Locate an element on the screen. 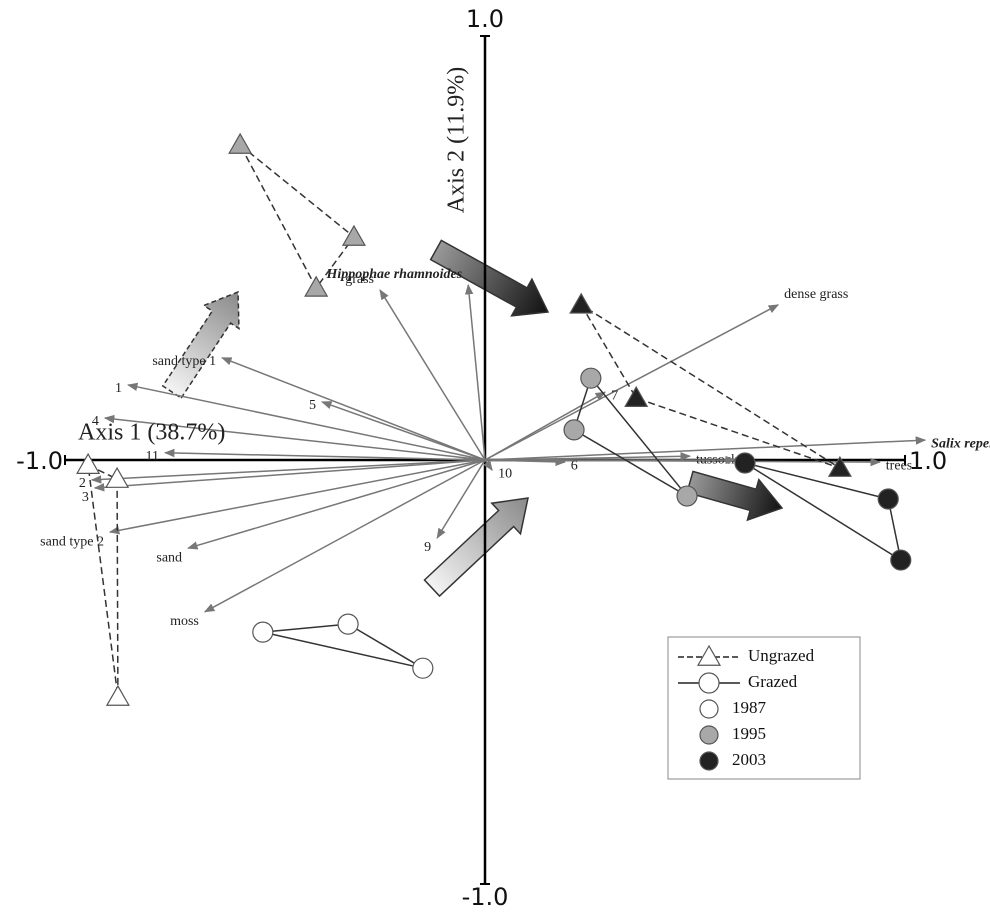 The height and width of the screenshot is (914, 990). vector-label: sand is located at coordinates (169, 557).